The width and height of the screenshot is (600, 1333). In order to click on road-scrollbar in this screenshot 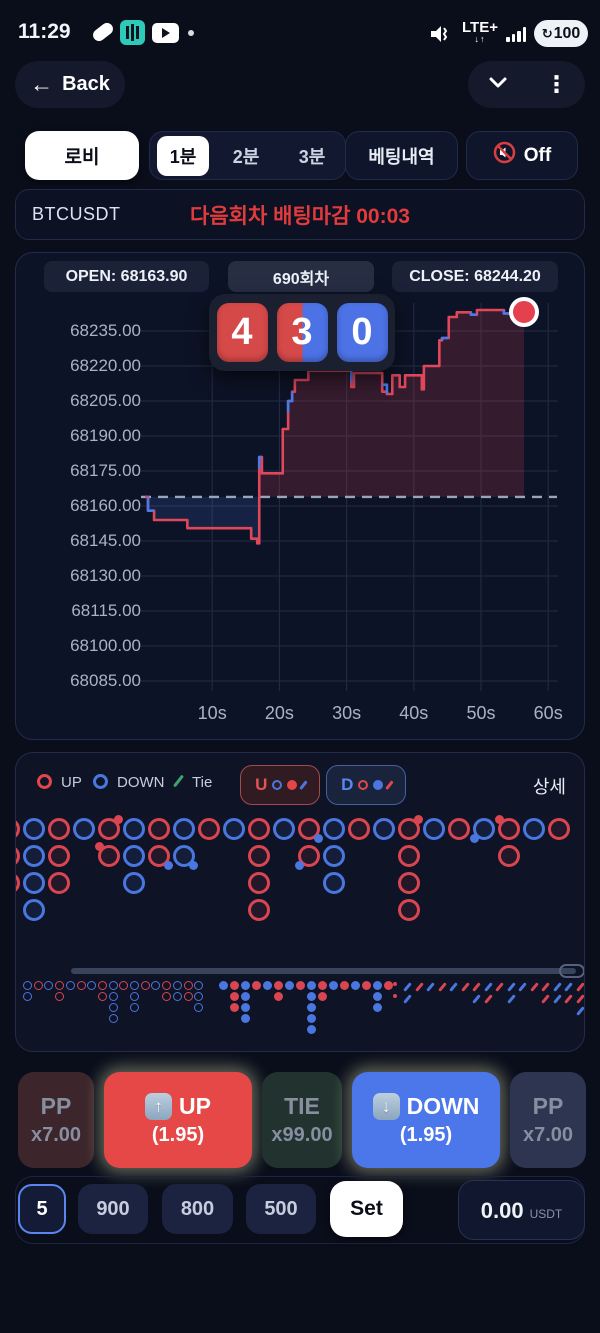, I will do `click(323, 971)`.